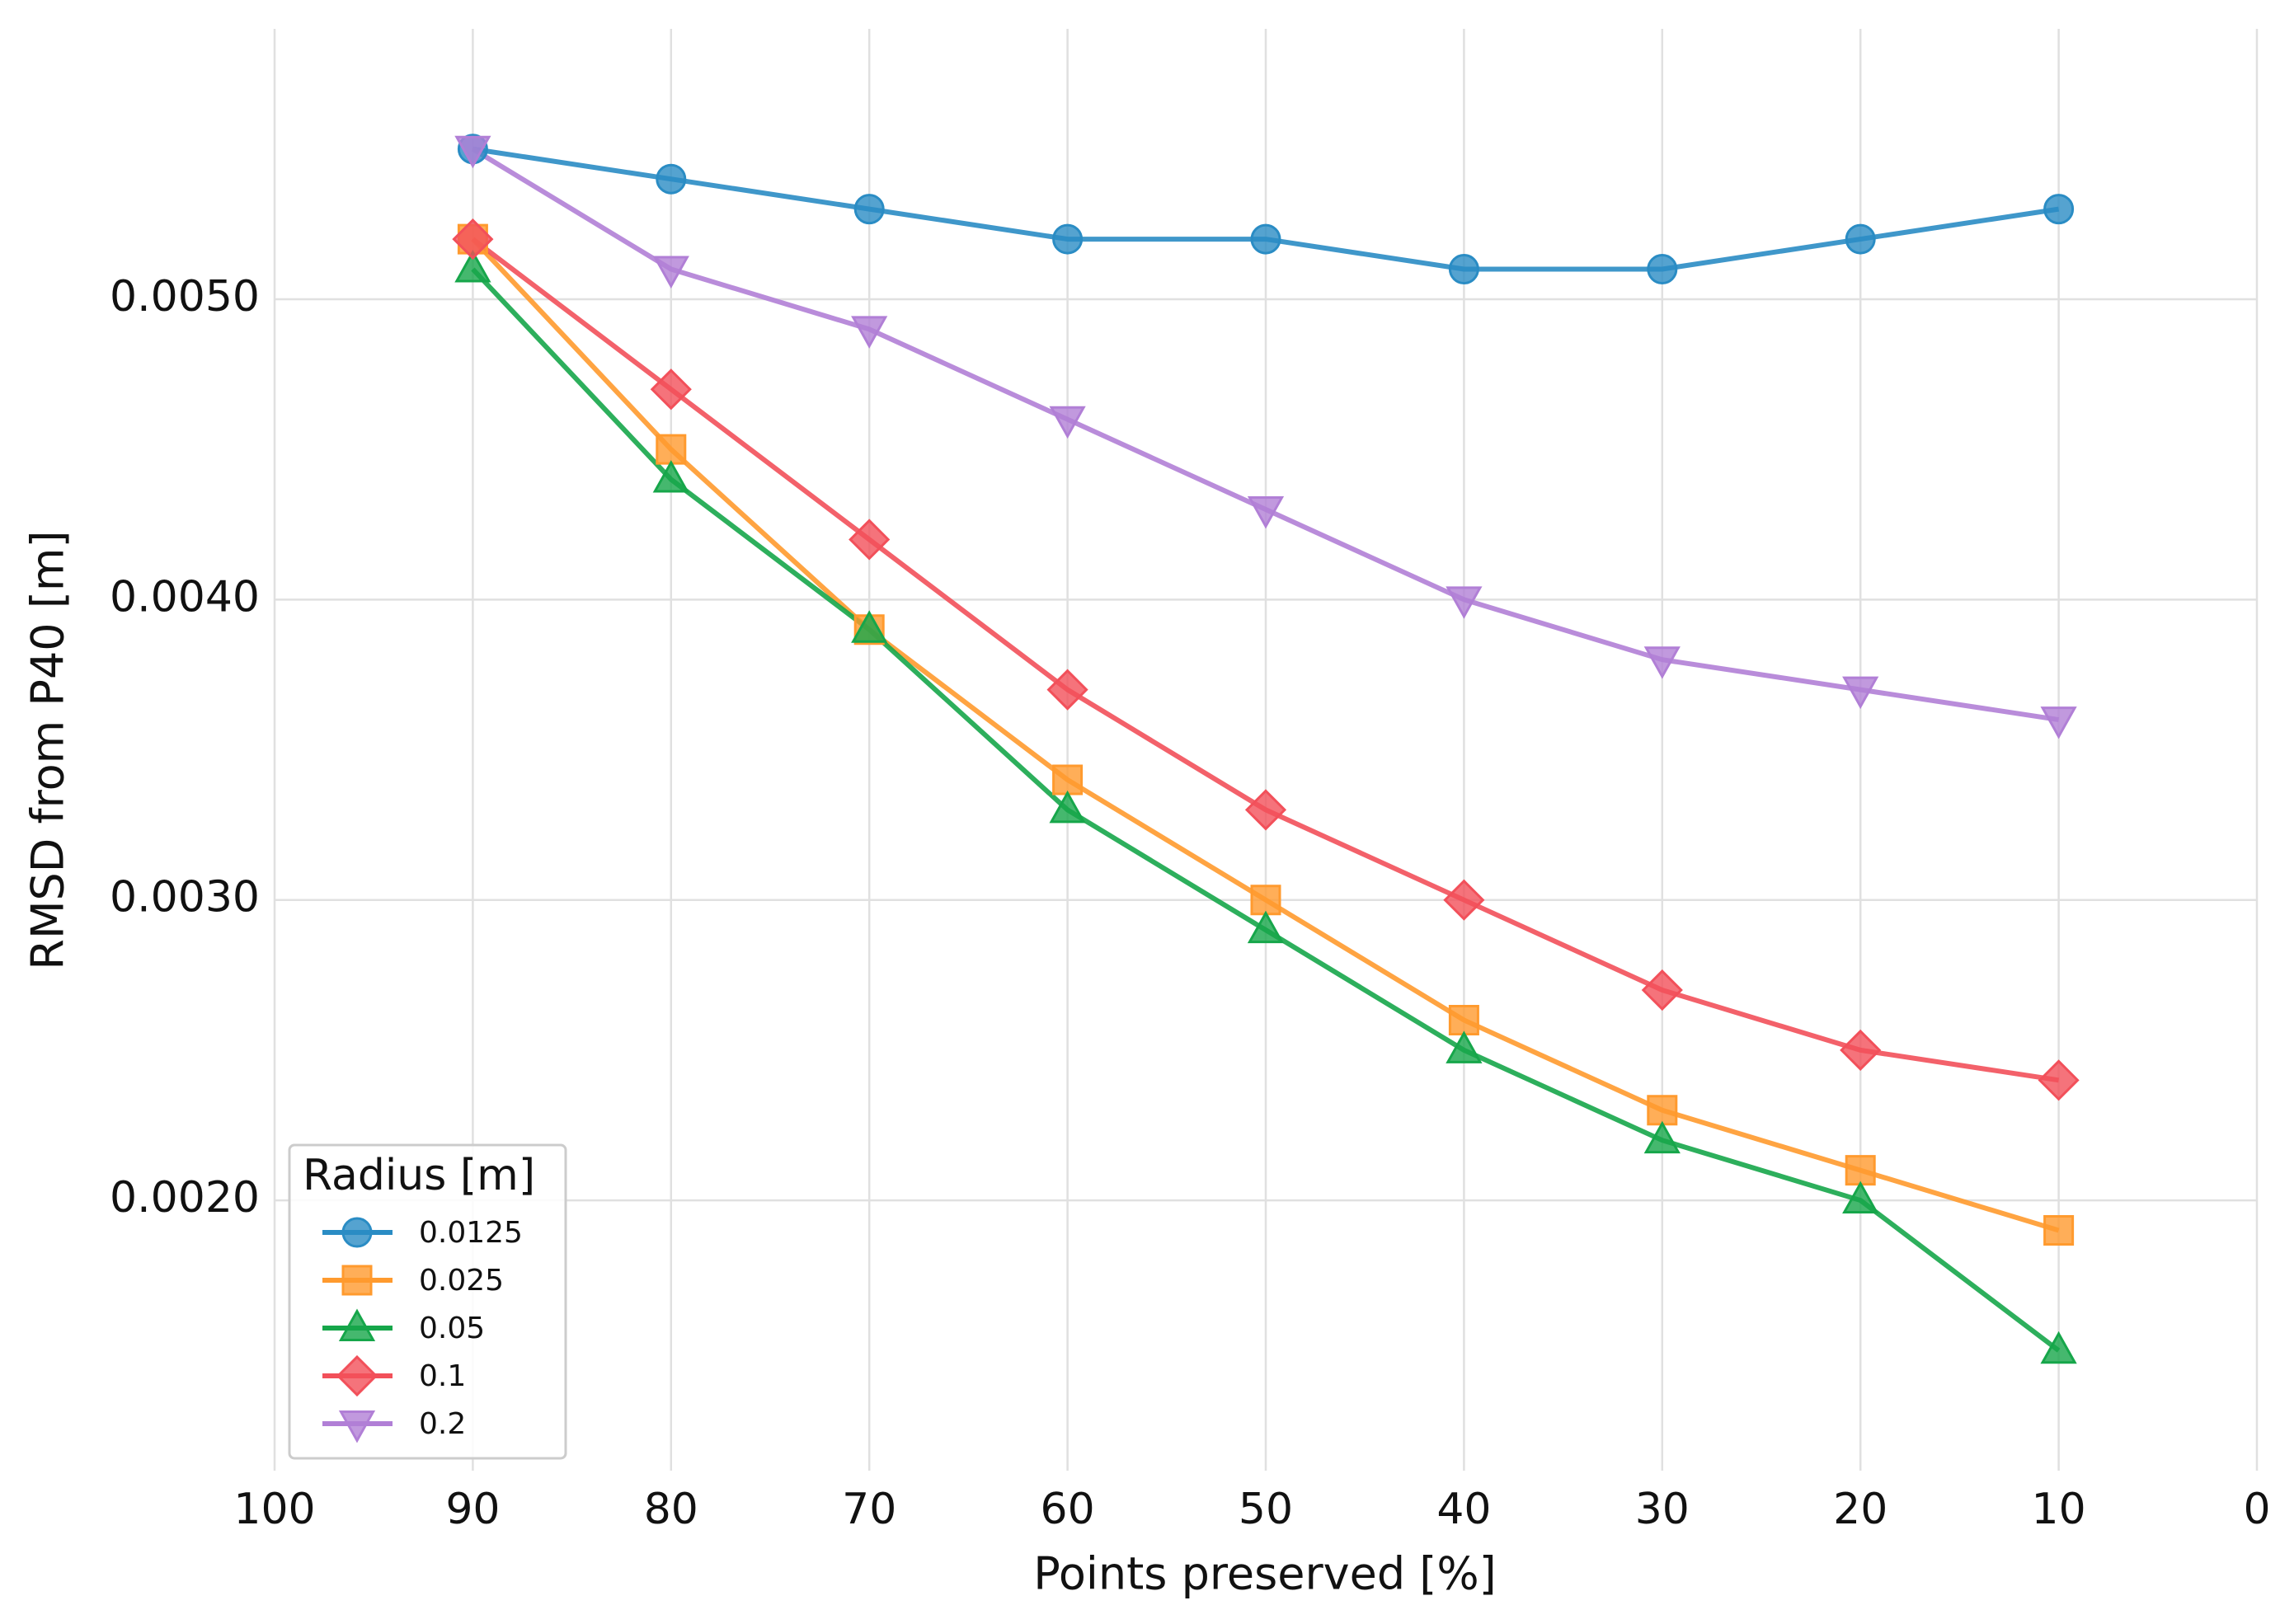 This screenshot has width=2280, height=1624. What do you see at coordinates (185, 898) in the screenshot?
I see `y-tick-label: 0.0030` at bounding box center [185, 898].